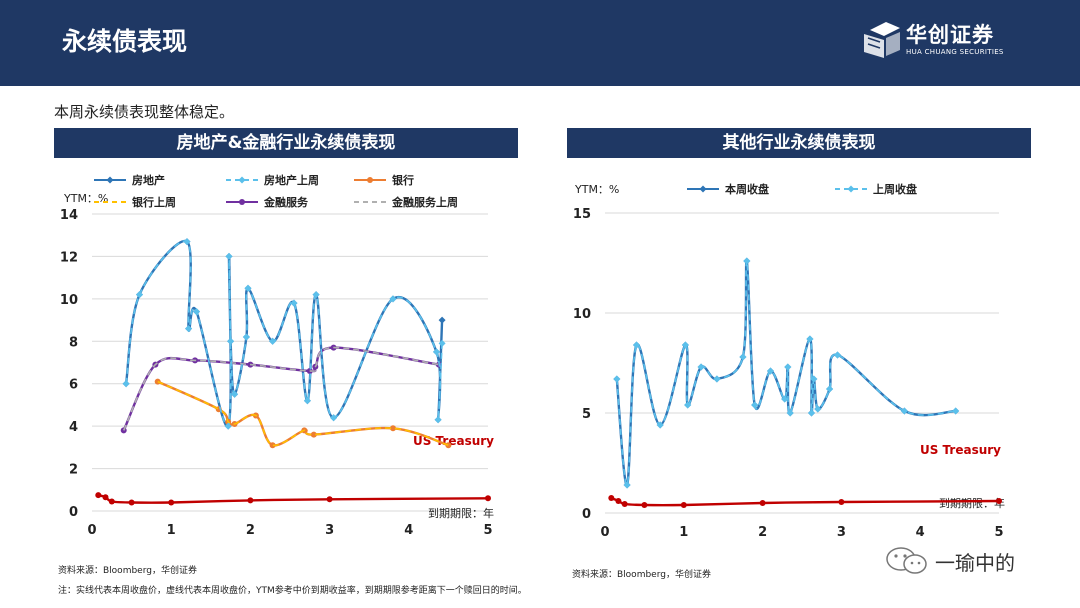  I want to click on y-tick-label: 5, so click(586, 414).